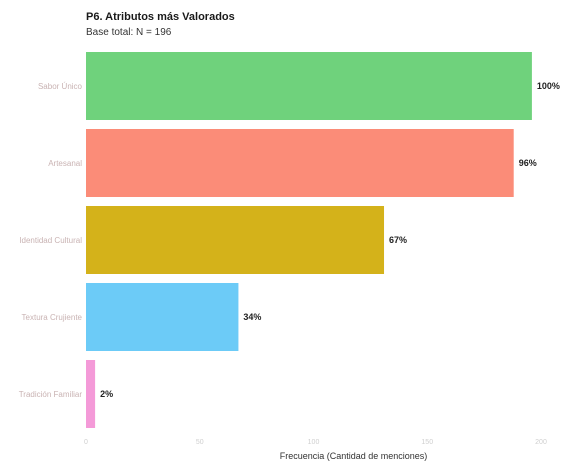 Image resolution: width=563 pixels, height=464 pixels. I want to click on x-tick-label-3: 150, so click(427, 442).